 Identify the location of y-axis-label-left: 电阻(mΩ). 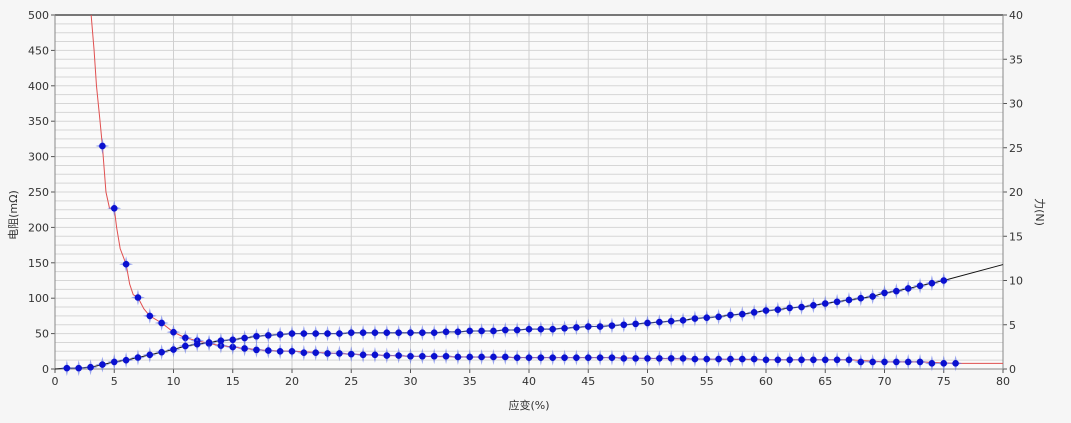
(13, 215).